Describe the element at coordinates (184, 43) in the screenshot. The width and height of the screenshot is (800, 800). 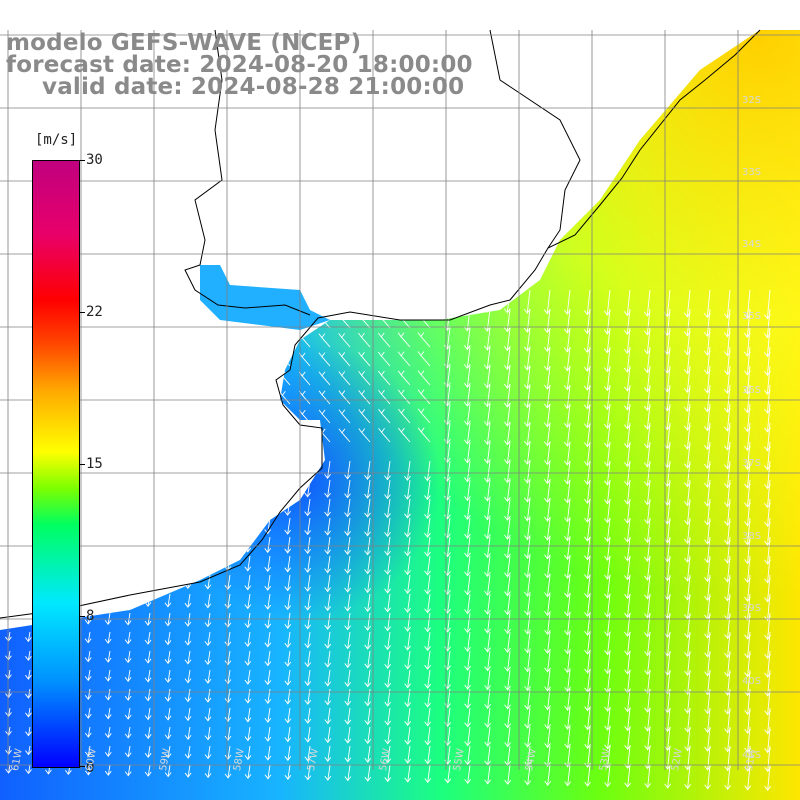
I see `model-title: modelo GEFS-WAVE (NCEP)` at that location.